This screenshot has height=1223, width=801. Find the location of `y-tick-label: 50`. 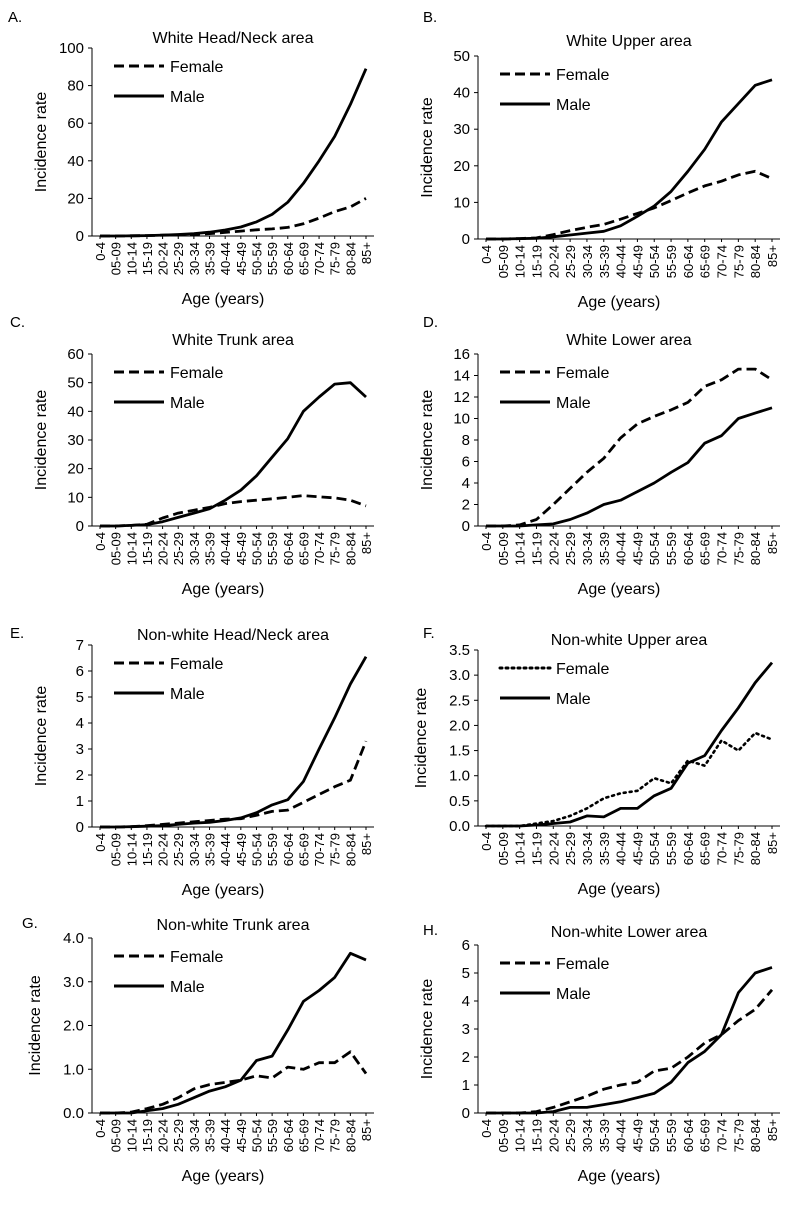

y-tick-label: 50 is located at coordinates (75, 383).